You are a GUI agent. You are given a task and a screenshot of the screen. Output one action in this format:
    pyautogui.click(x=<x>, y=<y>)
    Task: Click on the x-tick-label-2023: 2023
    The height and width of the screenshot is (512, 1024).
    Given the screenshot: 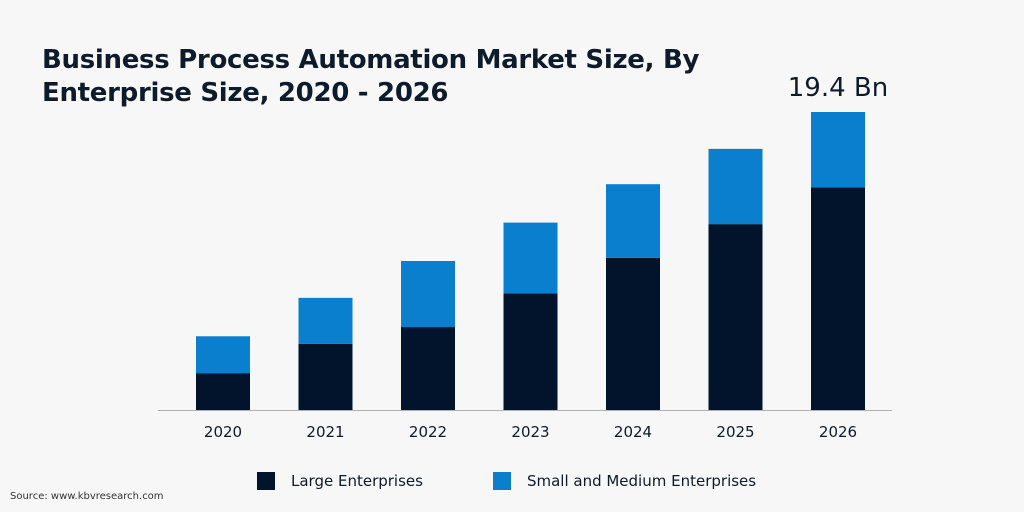 What is the action you would take?
    pyautogui.click(x=530, y=432)
    